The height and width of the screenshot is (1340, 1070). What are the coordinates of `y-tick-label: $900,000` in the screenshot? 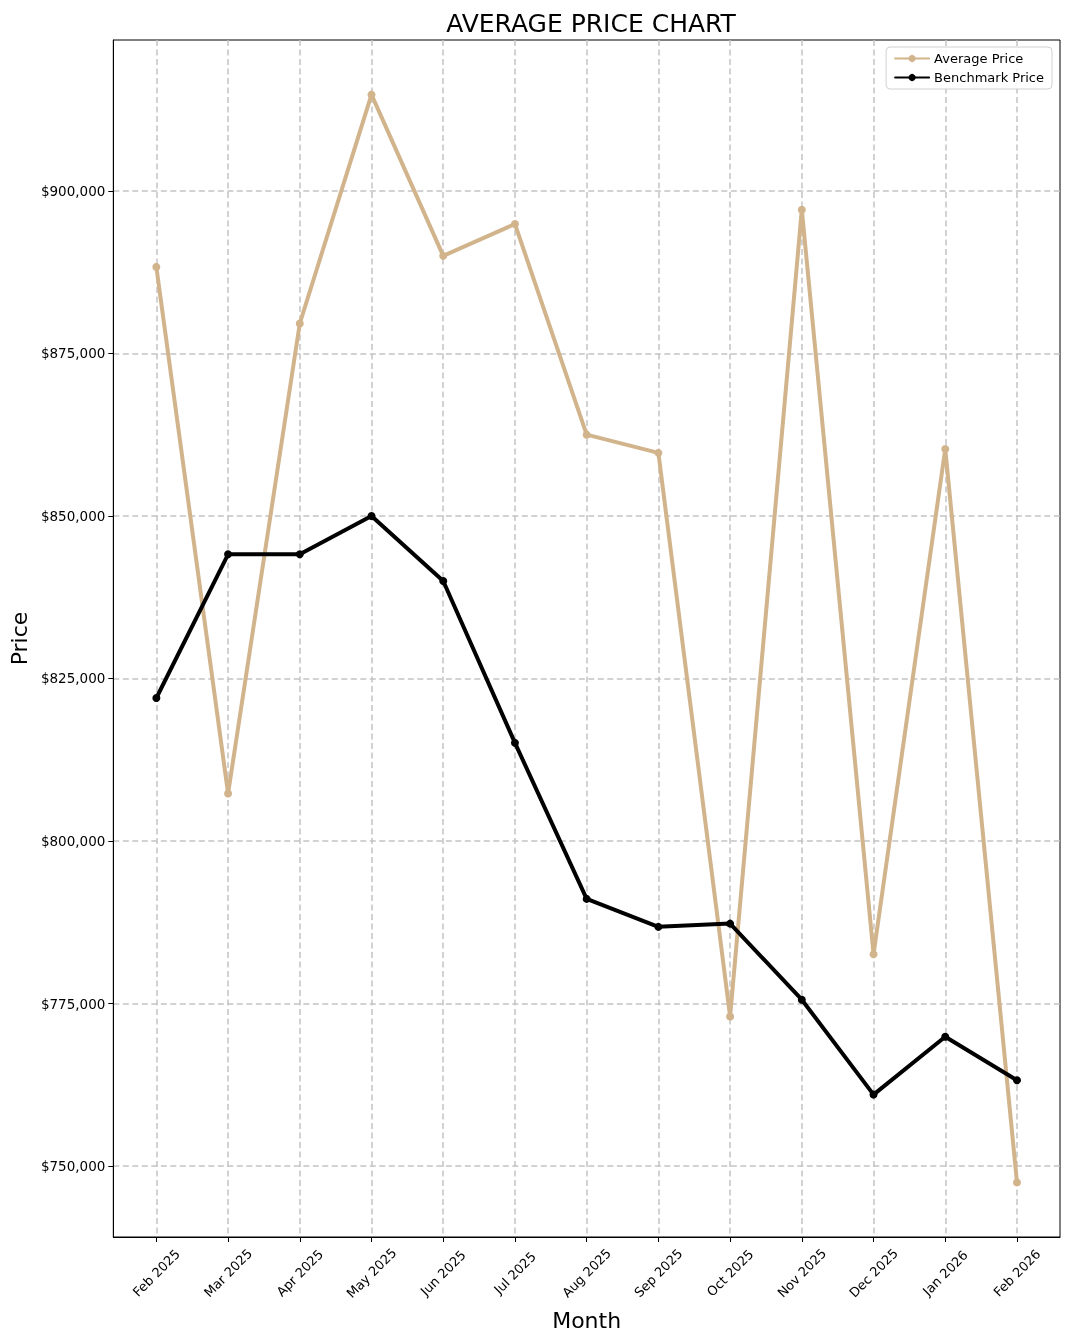 It's located at (73, 190).